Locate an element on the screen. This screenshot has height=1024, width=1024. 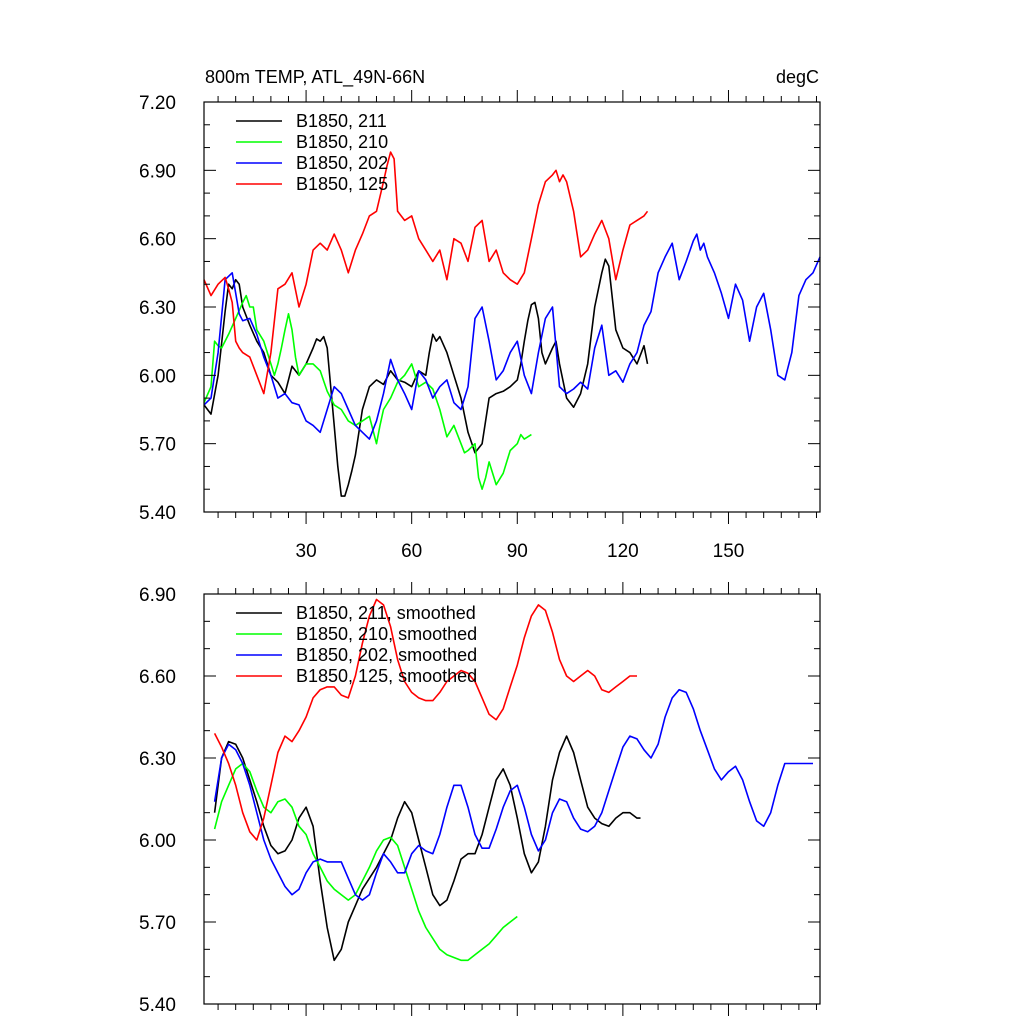
x-tick-label: 60 is located at coordinates (411, 551).